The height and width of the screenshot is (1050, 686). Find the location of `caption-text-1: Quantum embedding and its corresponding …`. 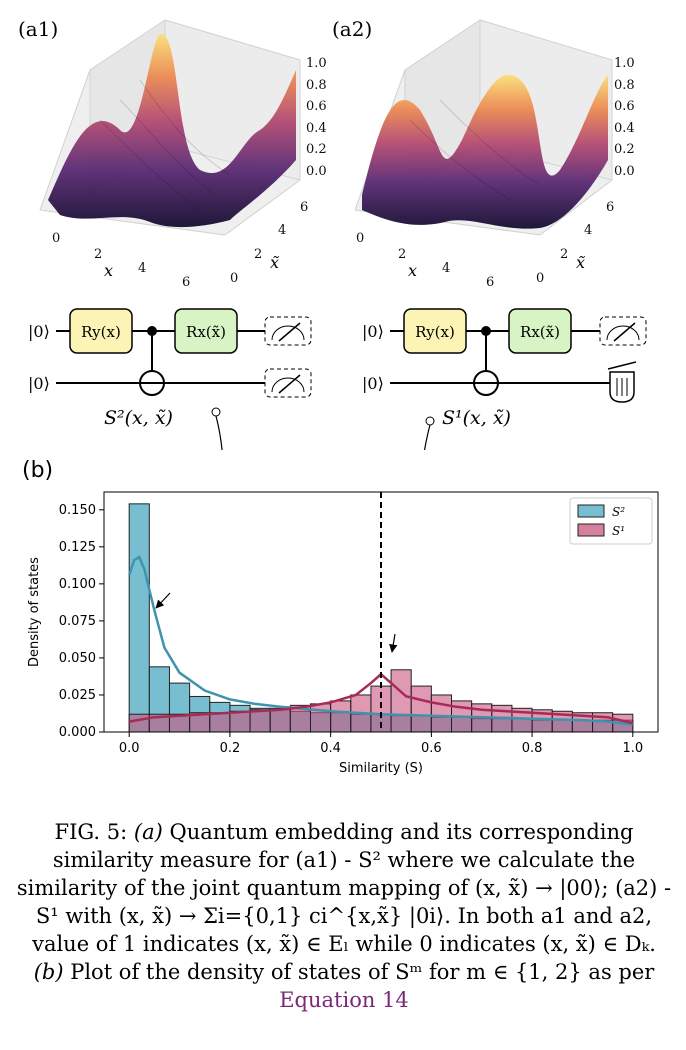

caption-text-1: Quantum embedding and its corresponding … is located at coordinates (344, 888).